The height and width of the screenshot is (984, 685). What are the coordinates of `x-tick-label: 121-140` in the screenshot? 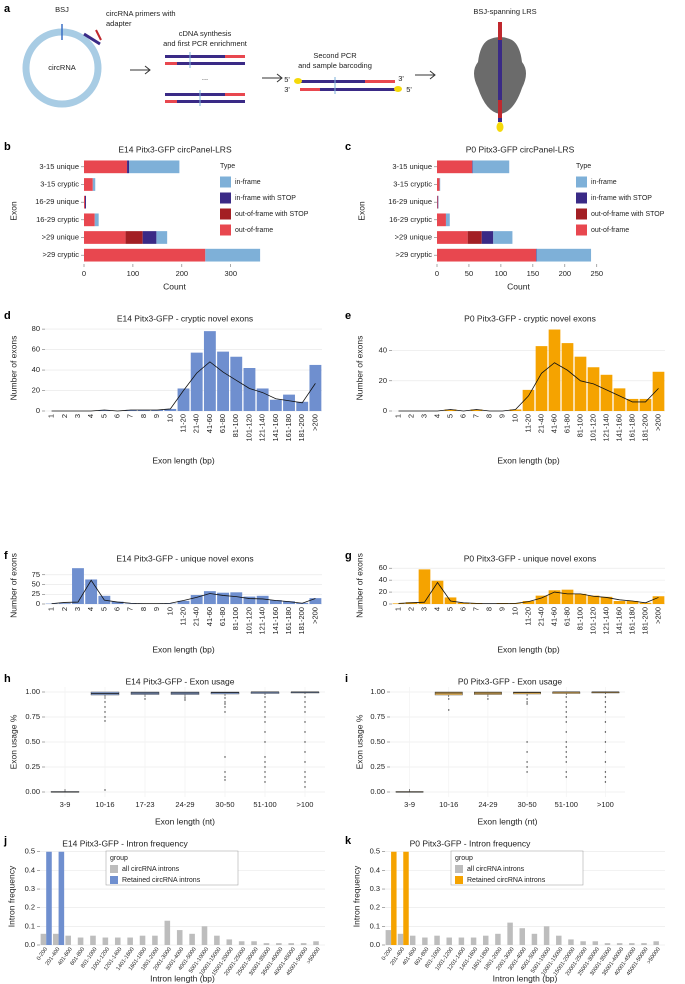 It's located at (605, 428).